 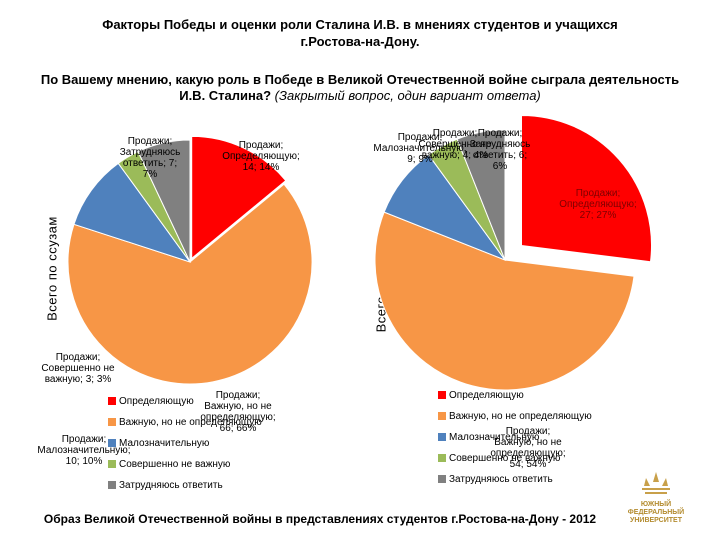 I want to click on logo-text-2: ФЕДЕРАЛЬНЫЙ, so click(x=656, y=512).